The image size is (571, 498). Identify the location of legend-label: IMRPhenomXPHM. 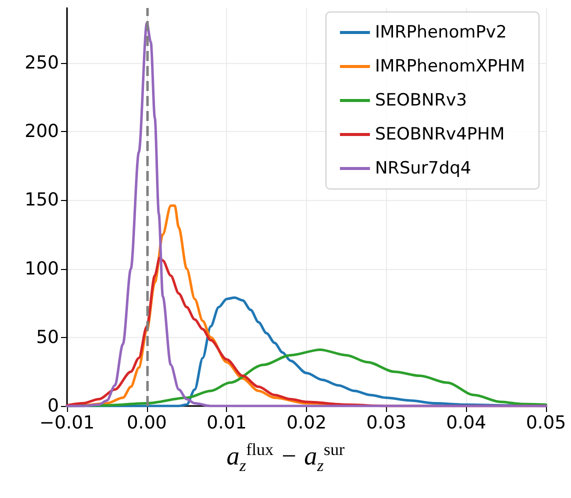
(449, 66).